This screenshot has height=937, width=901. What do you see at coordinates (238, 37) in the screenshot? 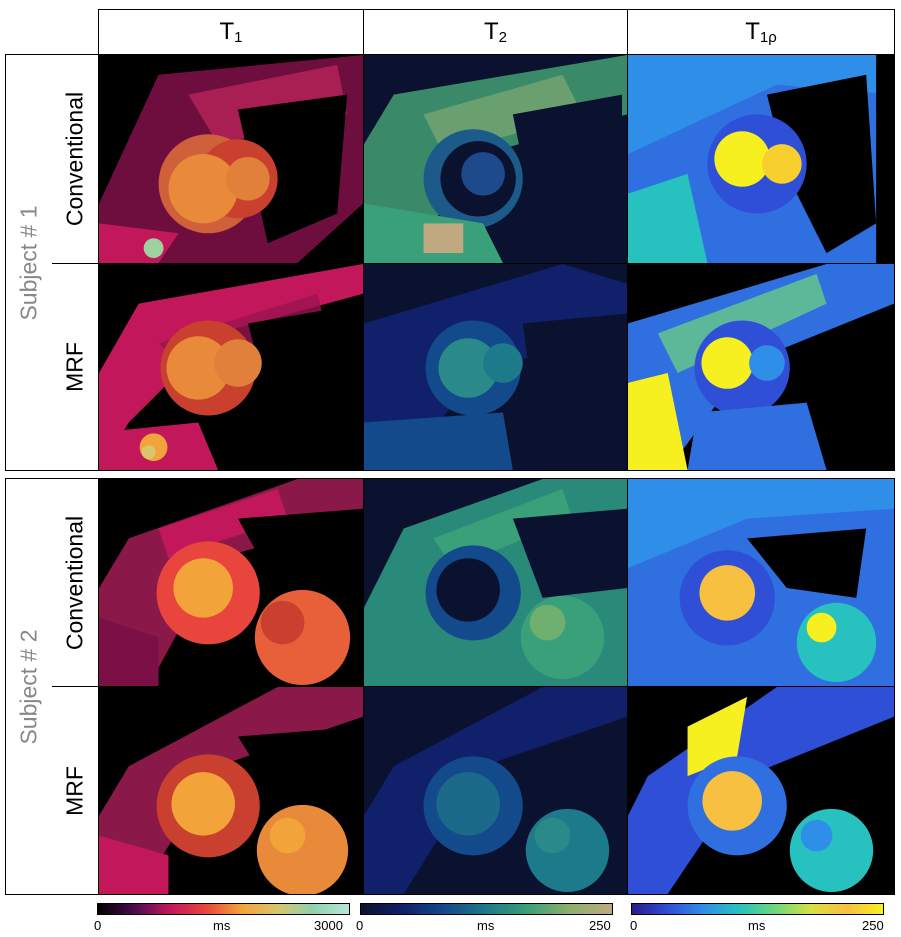
I see `column-header-t1-subscript: 1` at bounding box center [238, 37].